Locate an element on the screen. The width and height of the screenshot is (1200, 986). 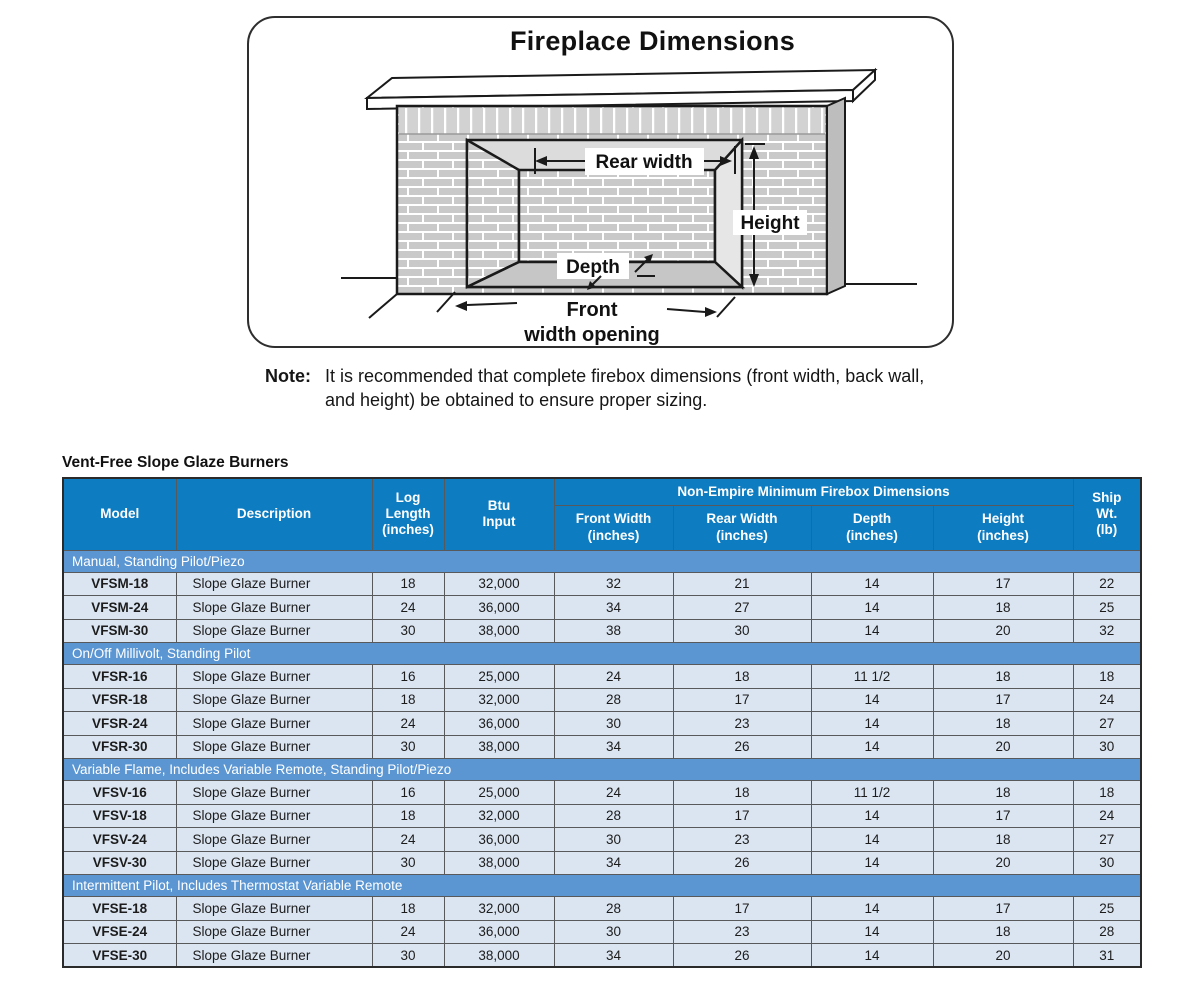
log-length-cell: 16 is located at coordinates (408, 676).